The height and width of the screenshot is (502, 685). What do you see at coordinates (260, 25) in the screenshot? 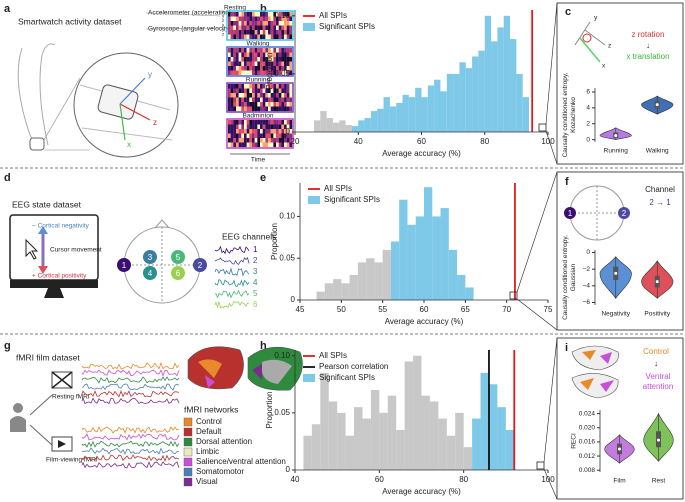
I see `heatmap-border` at bounding box center [260, 25].